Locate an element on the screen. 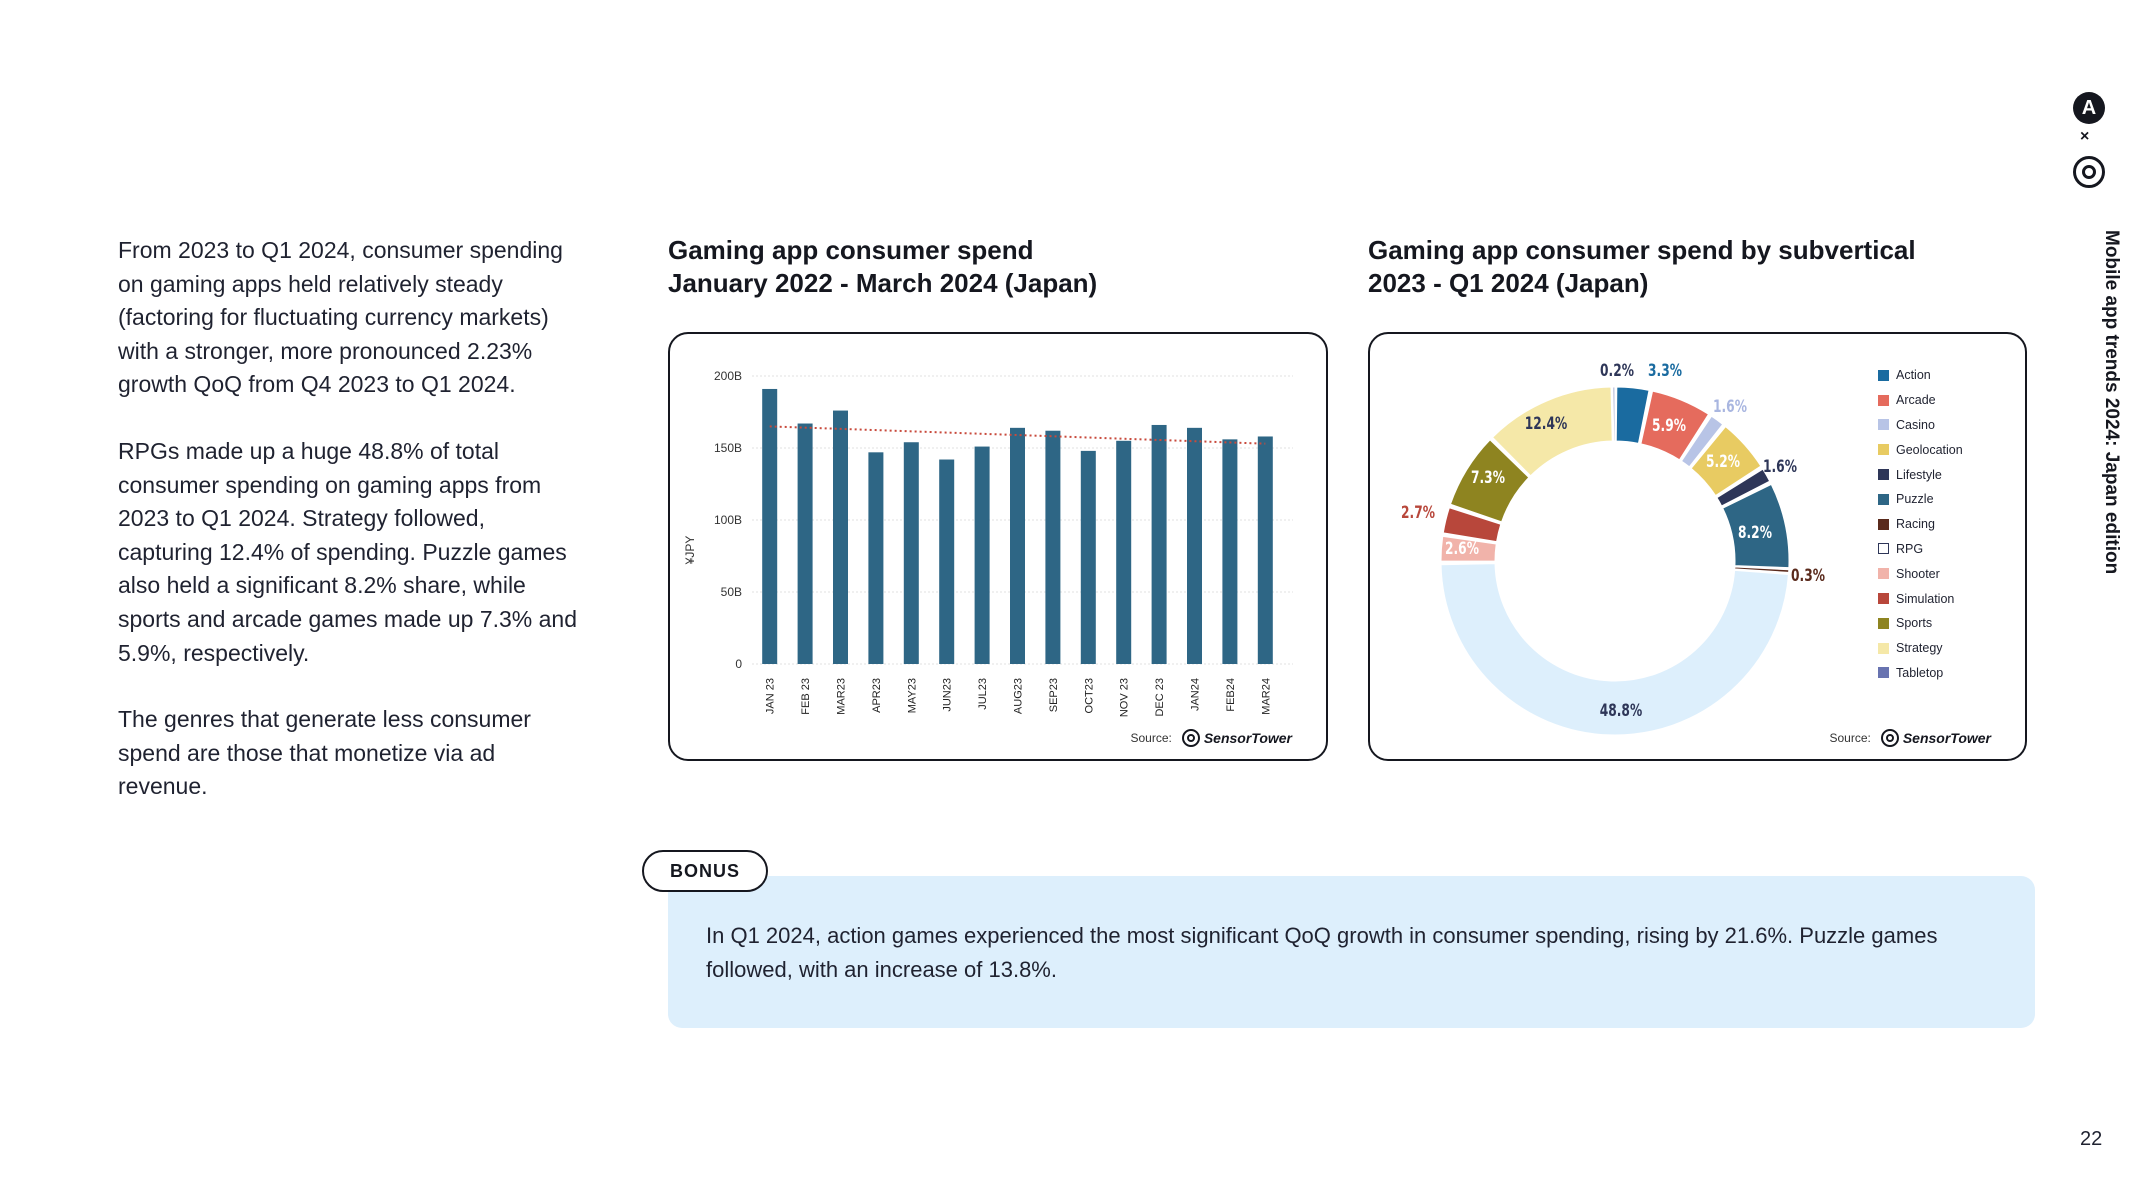 Image resolution: width=2133 pixels, height=1200 pixels. bar-chart-source: Source: SensorTower is located at coordinates (1211, 738).